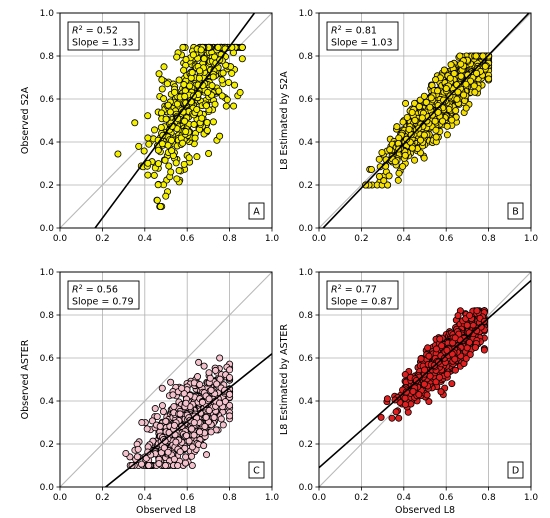  Describe the element at coordinates (515, 211) in the screenshot. I see `panel-letter-box` at that location.